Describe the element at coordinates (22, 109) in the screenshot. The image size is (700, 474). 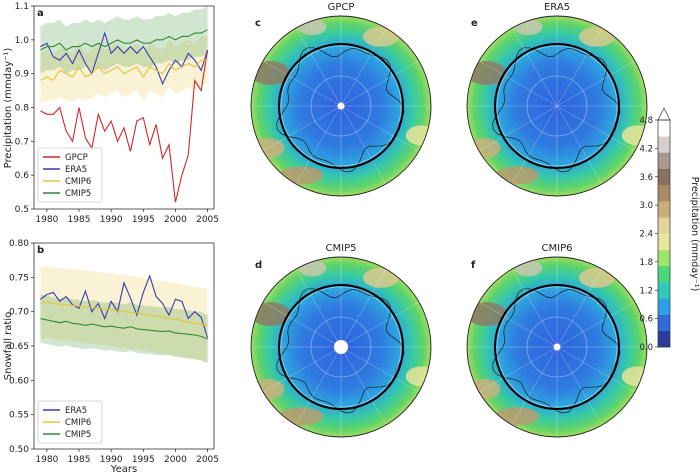
I see `ytick-label: 0.8` at that location.